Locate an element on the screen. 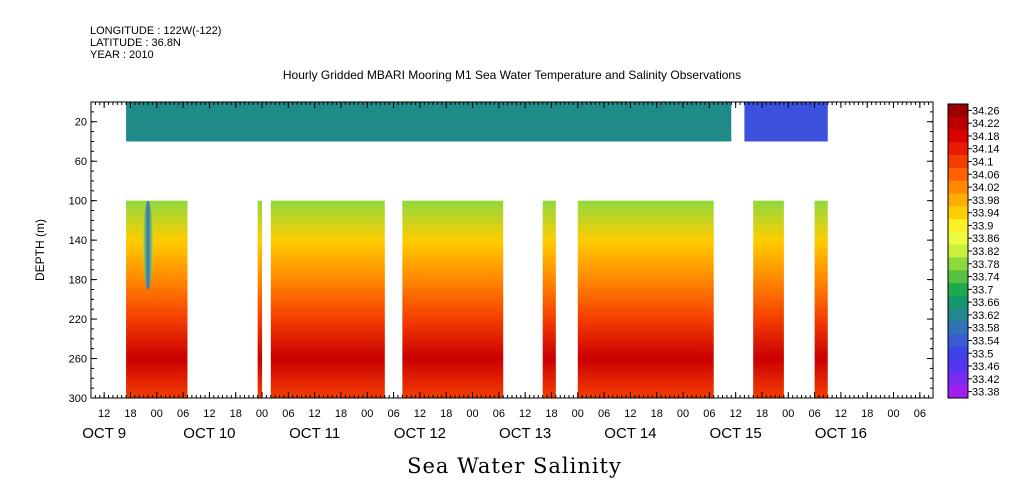  colorbar-label: 33.66 is located at coordinates (986, 303).